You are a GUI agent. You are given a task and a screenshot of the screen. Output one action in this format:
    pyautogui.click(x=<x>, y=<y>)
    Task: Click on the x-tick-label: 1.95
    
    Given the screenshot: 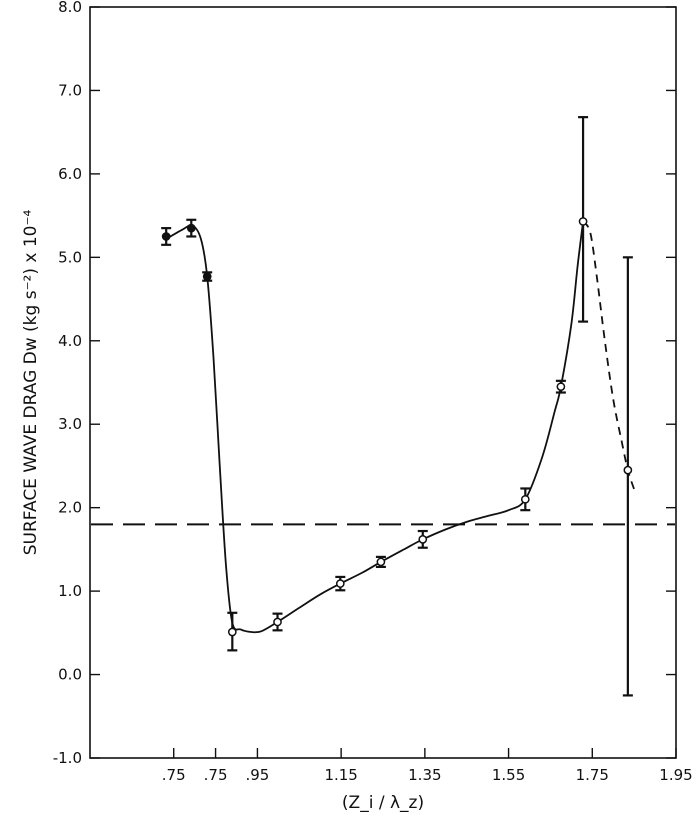 What is the action you would take?
    pyautogui.click(x=675, y=775)
    